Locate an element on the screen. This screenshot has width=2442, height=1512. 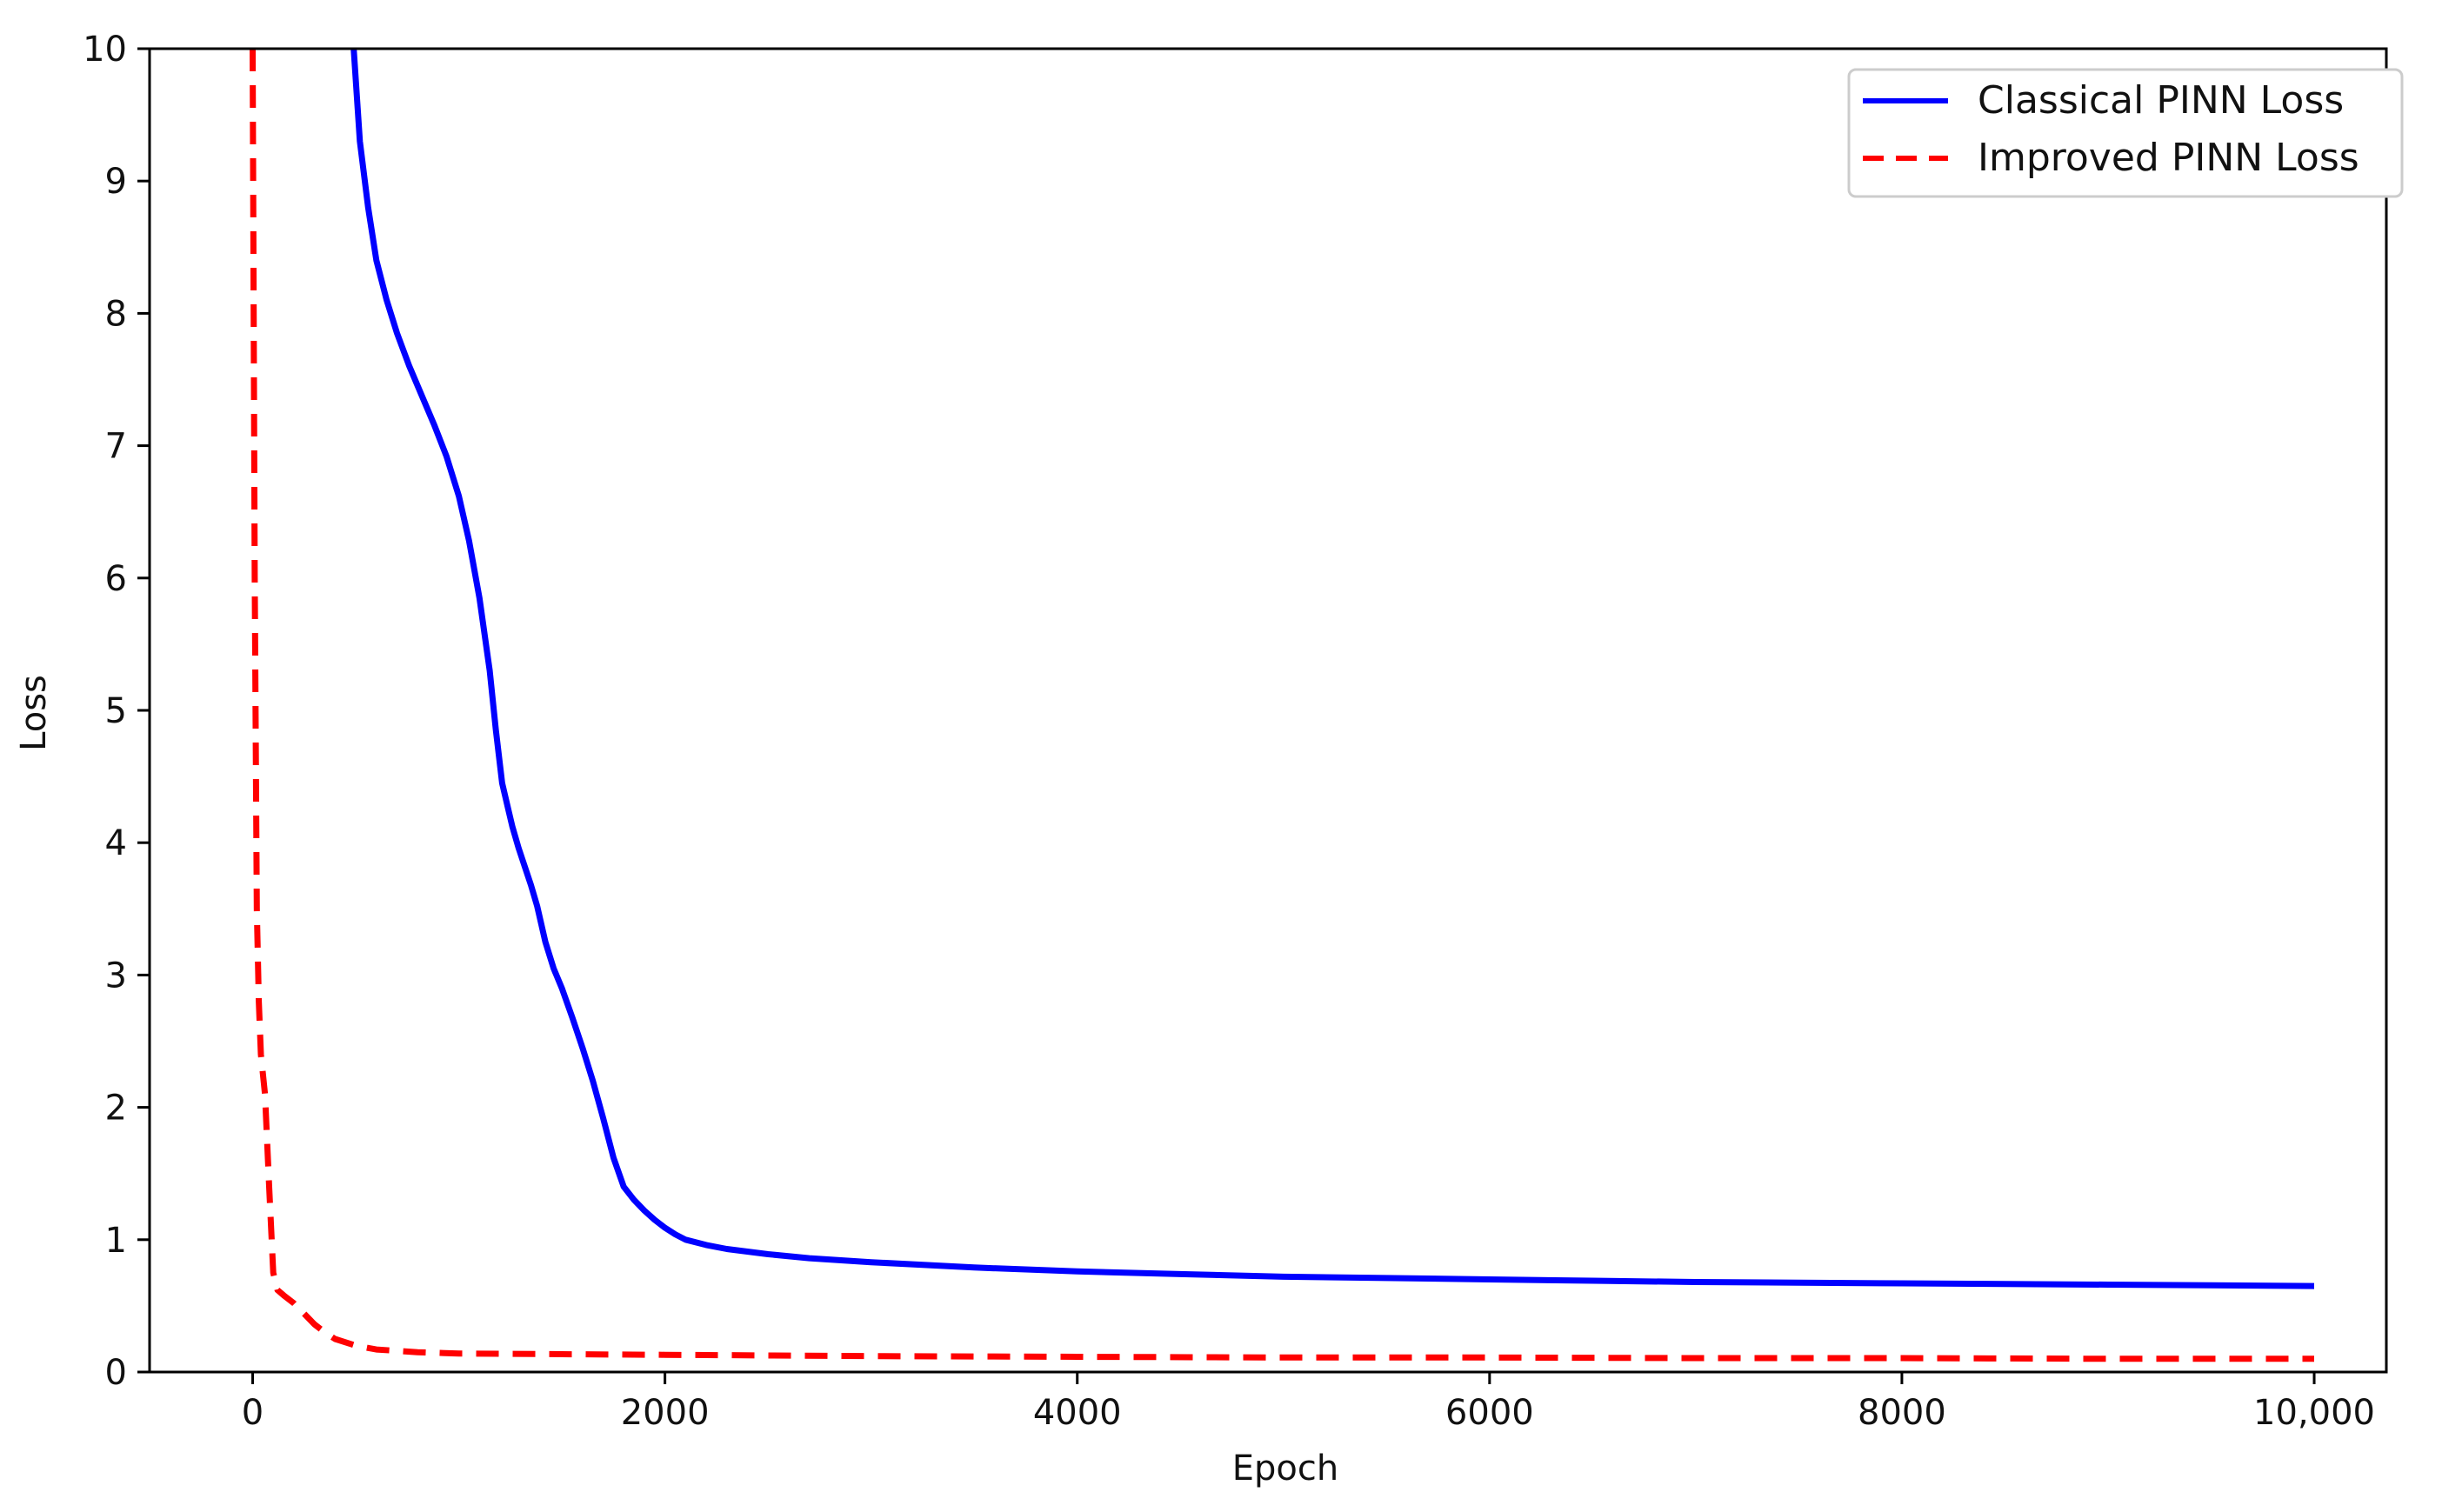
y-tick-label: 0 is located at coordinates (116, 1373).